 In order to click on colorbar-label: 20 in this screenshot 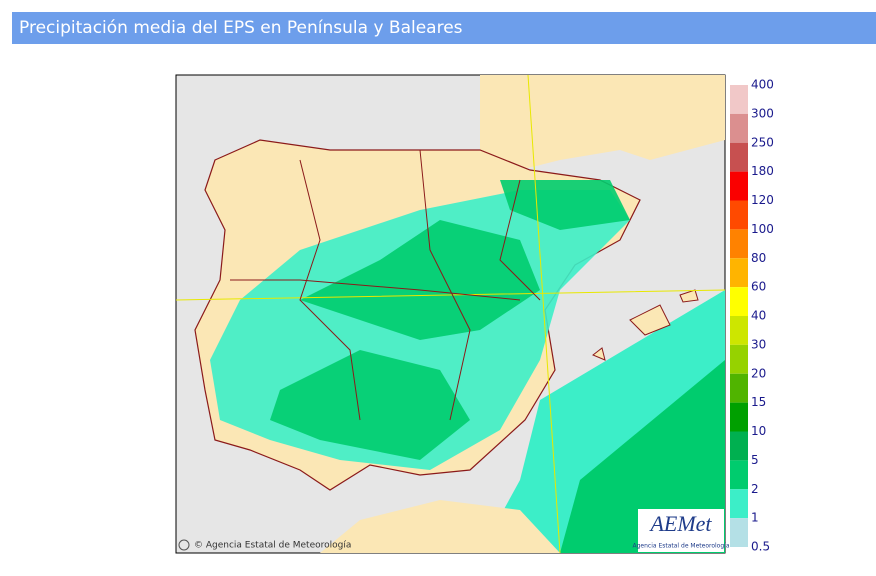, I will do `click(758, 373)`.